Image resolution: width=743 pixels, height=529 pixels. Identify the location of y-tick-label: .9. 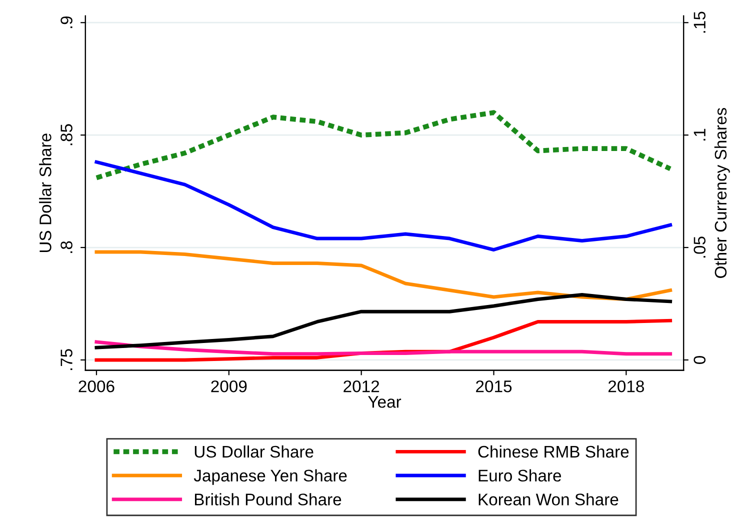
(66, 22).